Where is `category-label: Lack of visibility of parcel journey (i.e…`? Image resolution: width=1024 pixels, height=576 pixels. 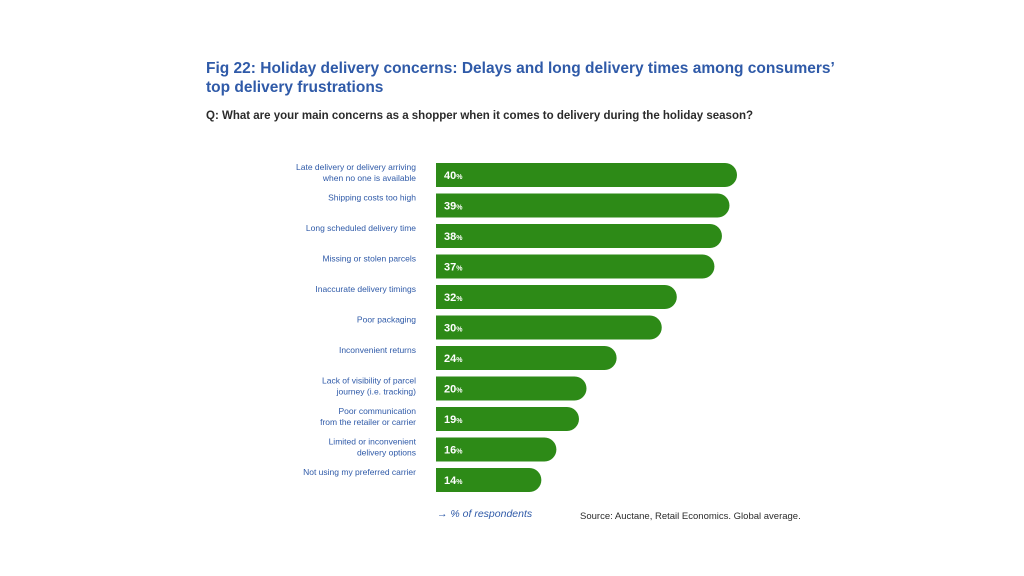
category-label: Lack of visibility of parcel journey (i.e… is located at coordinates (369, 386).